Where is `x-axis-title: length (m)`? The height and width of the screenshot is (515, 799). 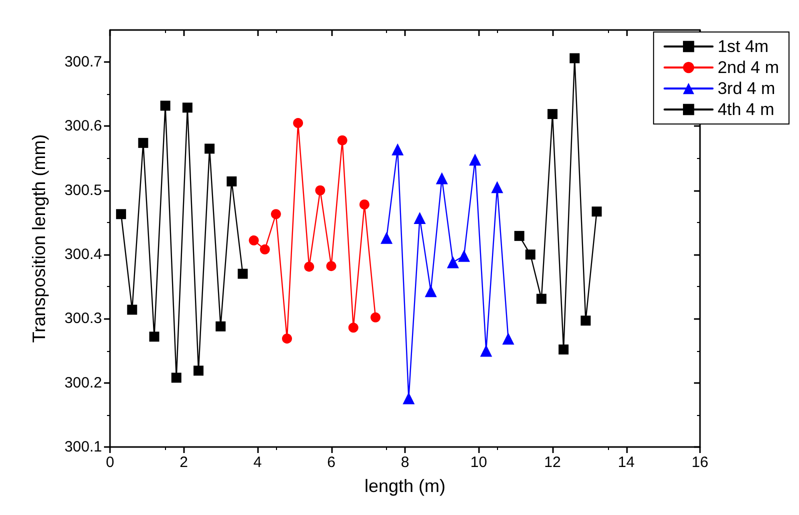 x-axis-title: length (m) is located at coordinates (405, 486).